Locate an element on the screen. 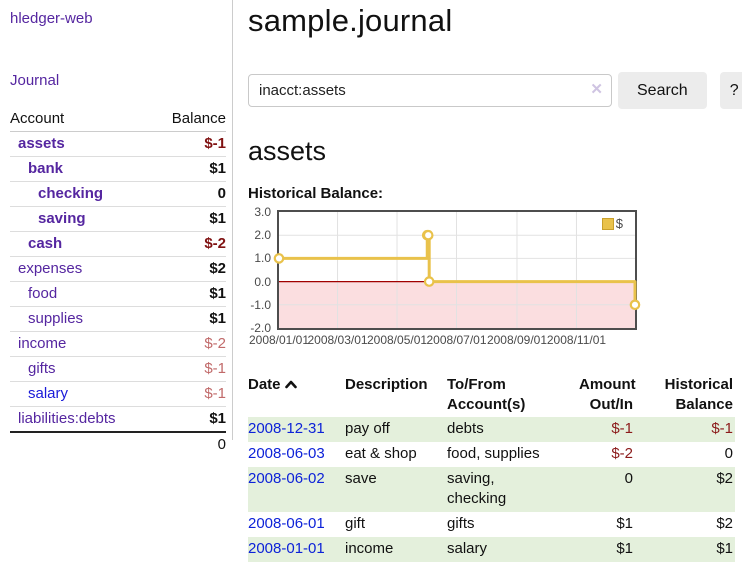 The image size is (742, 582). account-row: checking 0 is located at coordinates (118, 194).